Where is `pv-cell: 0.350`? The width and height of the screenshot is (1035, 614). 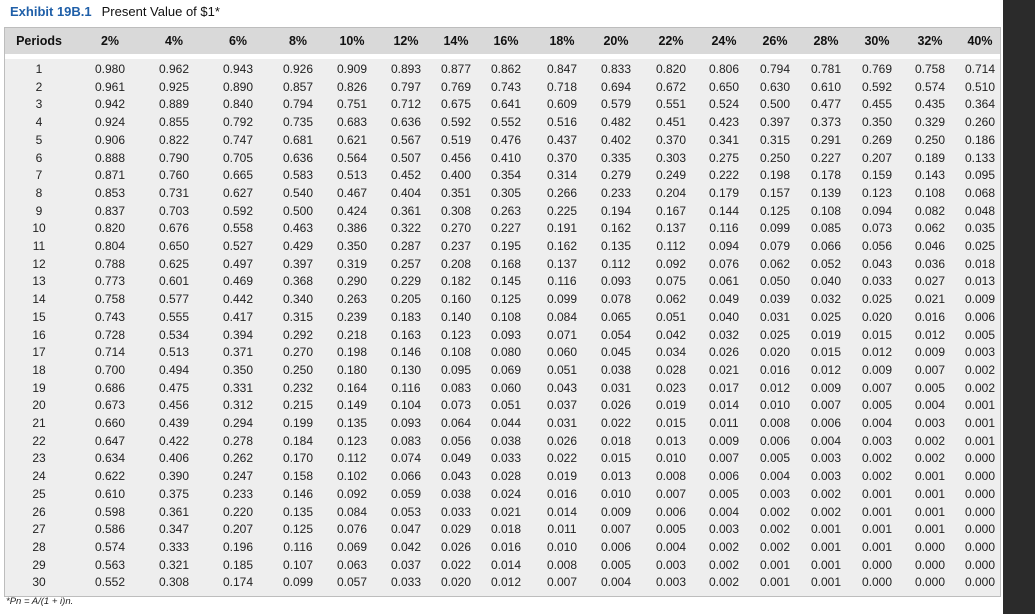
pv-cell: 0.350 is located at coordinates (352, 246).